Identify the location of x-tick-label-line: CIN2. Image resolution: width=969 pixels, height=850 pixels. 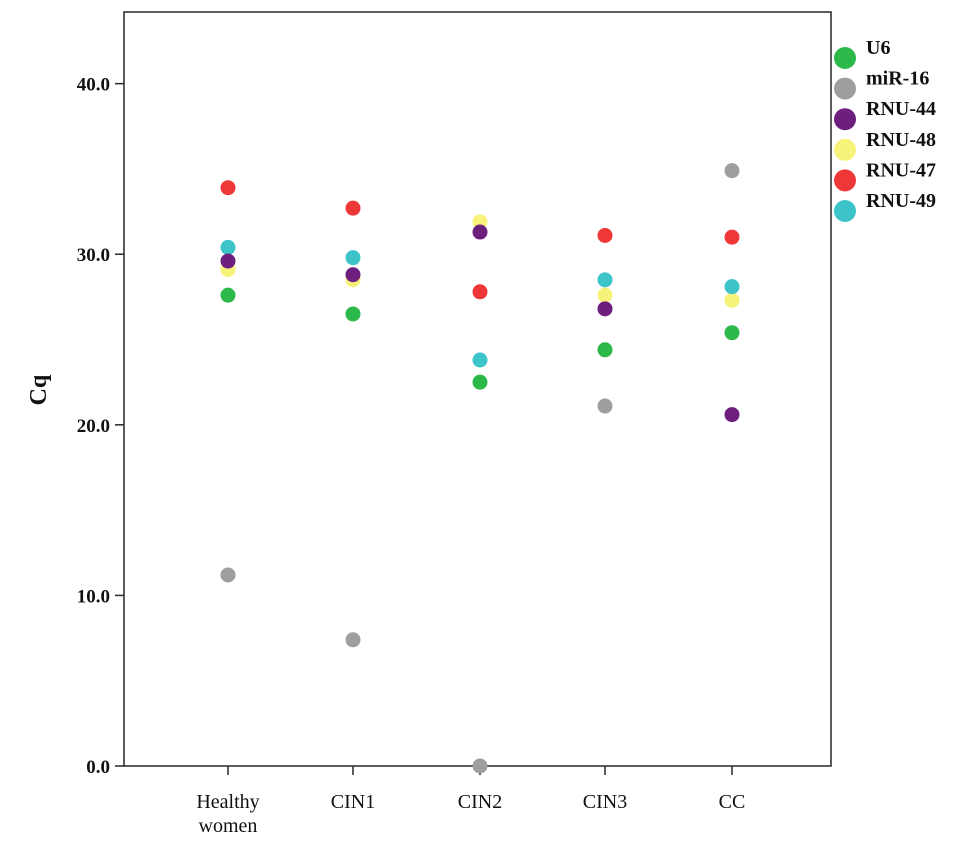
(480, 802).